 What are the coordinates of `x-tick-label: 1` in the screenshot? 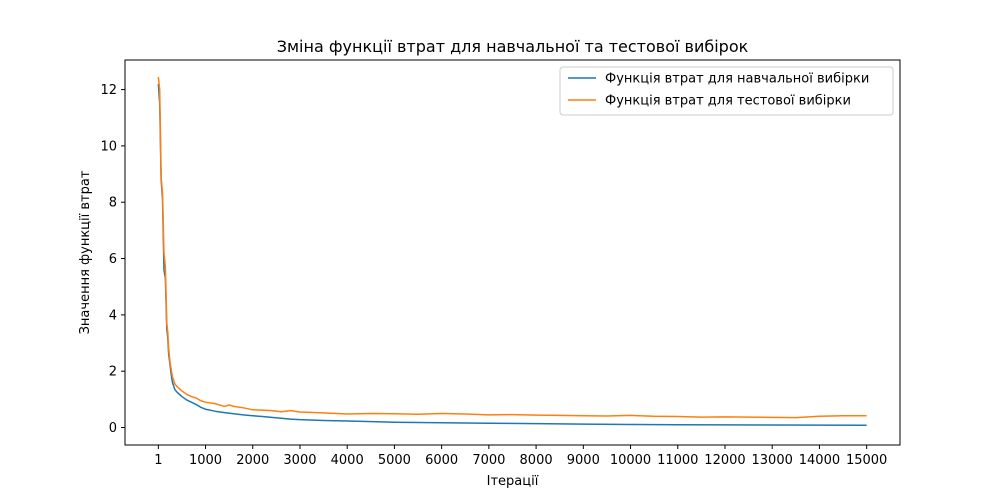 It's located at (158, 460).